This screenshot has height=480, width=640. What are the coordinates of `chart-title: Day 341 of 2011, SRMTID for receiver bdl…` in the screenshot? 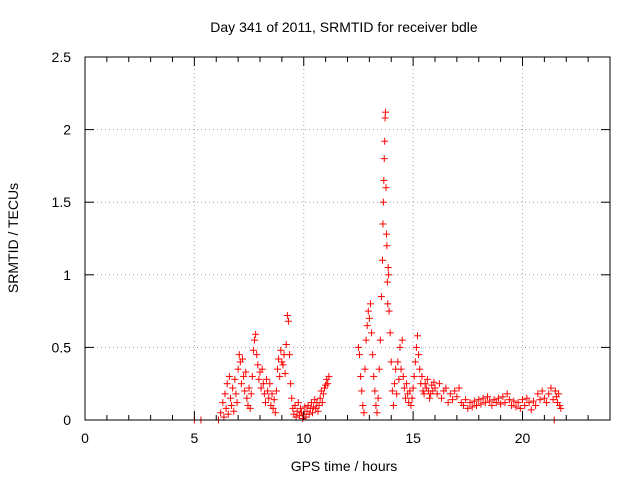 It's located at (344, 27).